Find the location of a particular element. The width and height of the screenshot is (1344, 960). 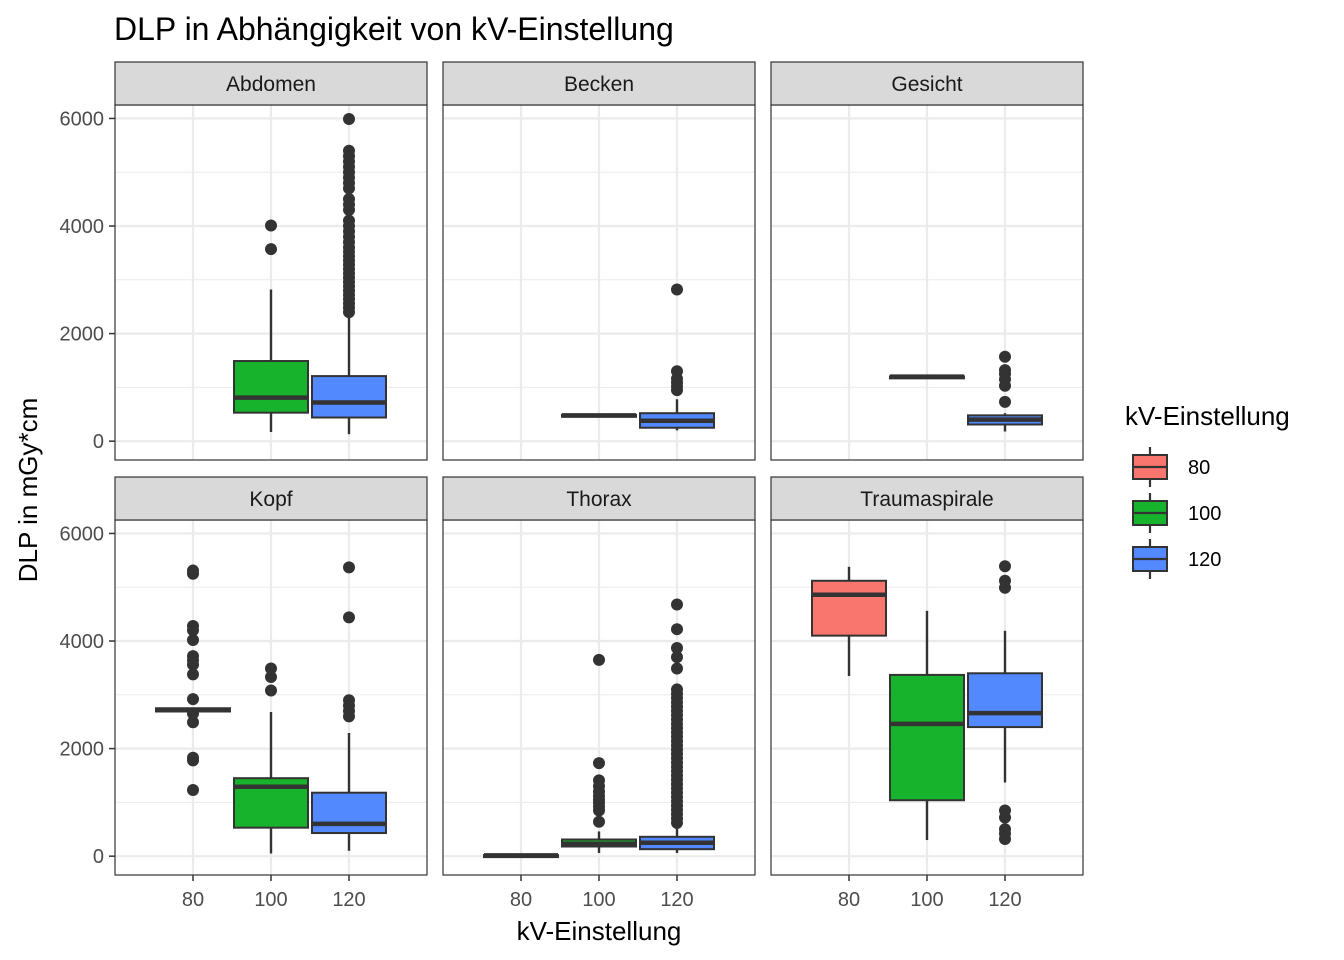

facet-kopf: Kopf 0 2000 4000 6000 80 100 120 is located at coordinates (244, 693).